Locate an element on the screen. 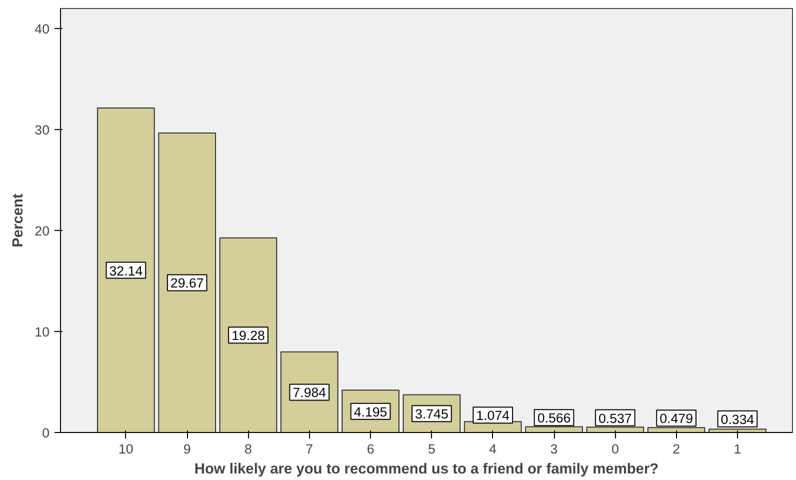 This screenshot has height=480, width=796. x-tick-label: 9 is located at coordinates (187, 449).